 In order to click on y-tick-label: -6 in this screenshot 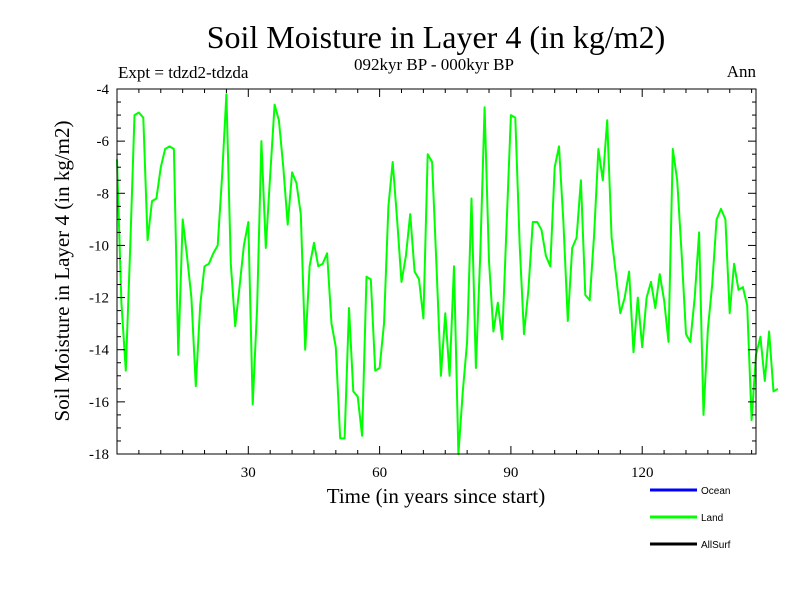, I will do `click(103, 142)`.